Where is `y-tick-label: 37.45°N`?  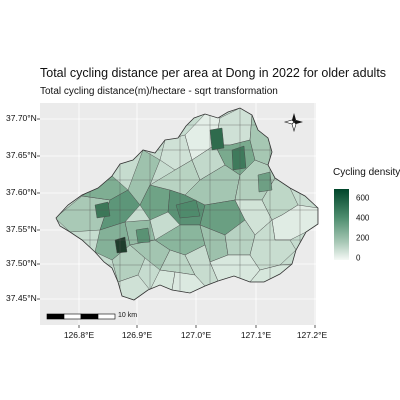
y-tick-label: 37.45°N is located at coordinates (21, 298).